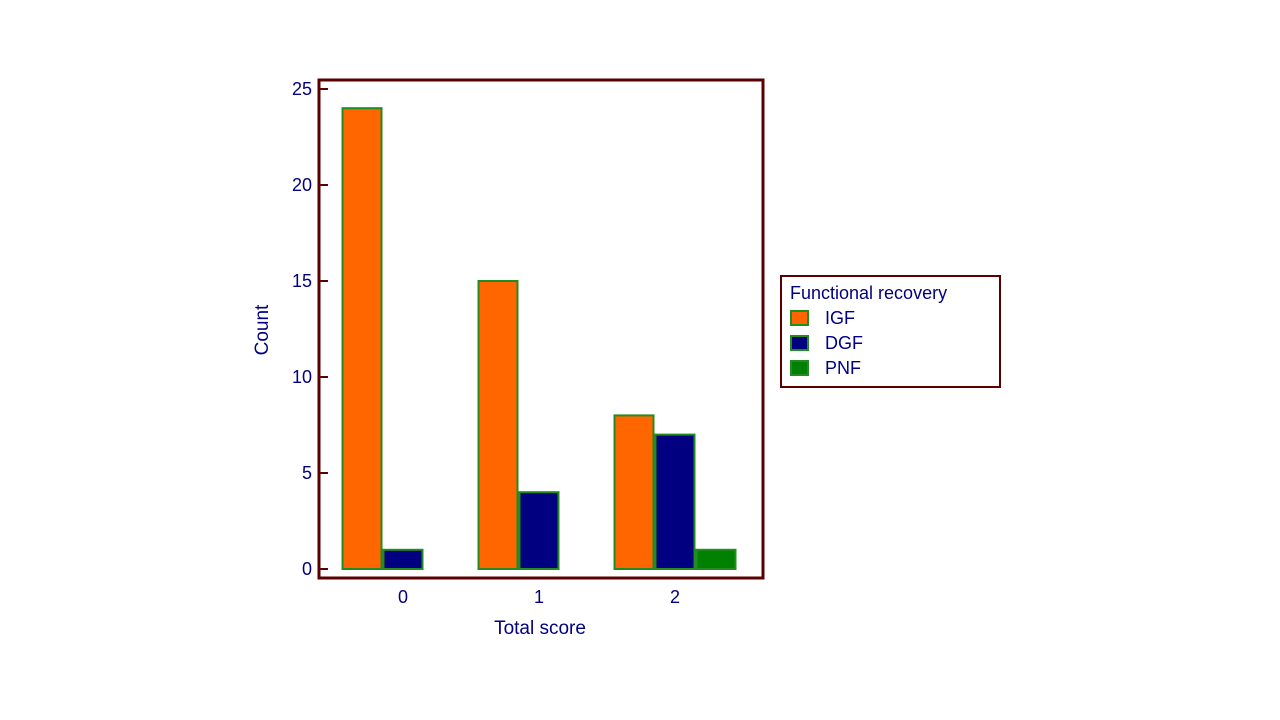 The height and width of the screenshot is (720, 1280). Describe the element at coordinates (302, 377) in the screenshot. I see `y-tick-label-10: 10` at that location.